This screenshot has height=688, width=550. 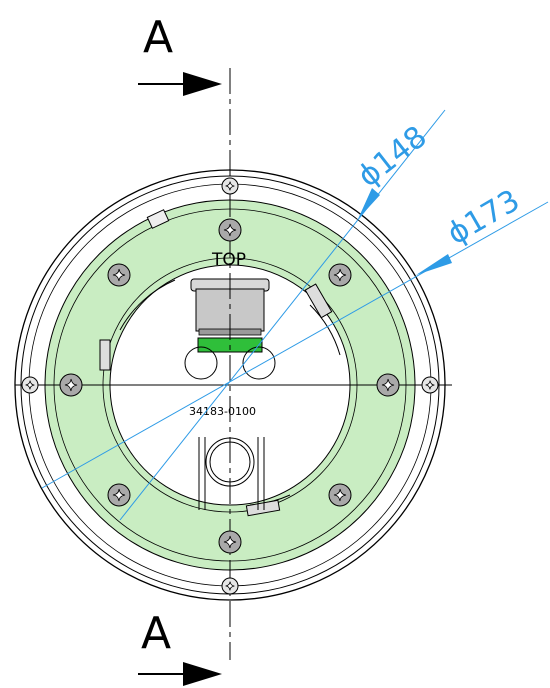 I want to click on small-tab, so click(x=158, y=219).